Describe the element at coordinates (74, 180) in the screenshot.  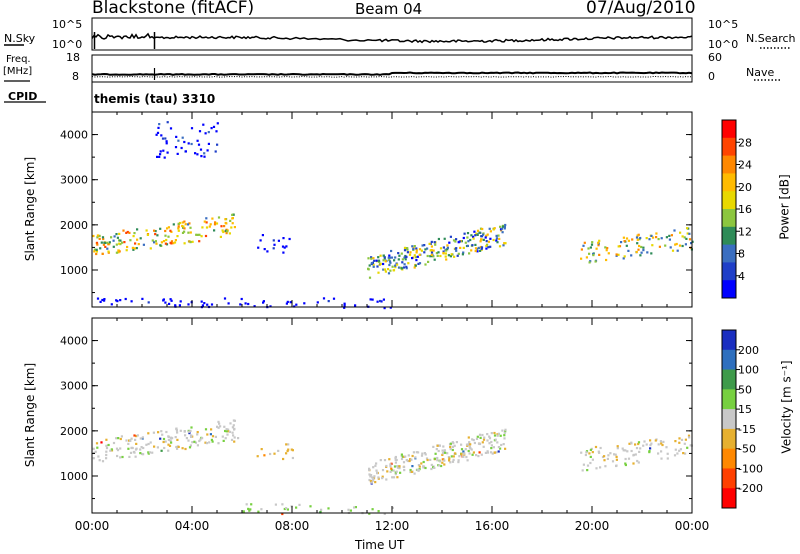
I see `y-tick-label: 3000` at that location.